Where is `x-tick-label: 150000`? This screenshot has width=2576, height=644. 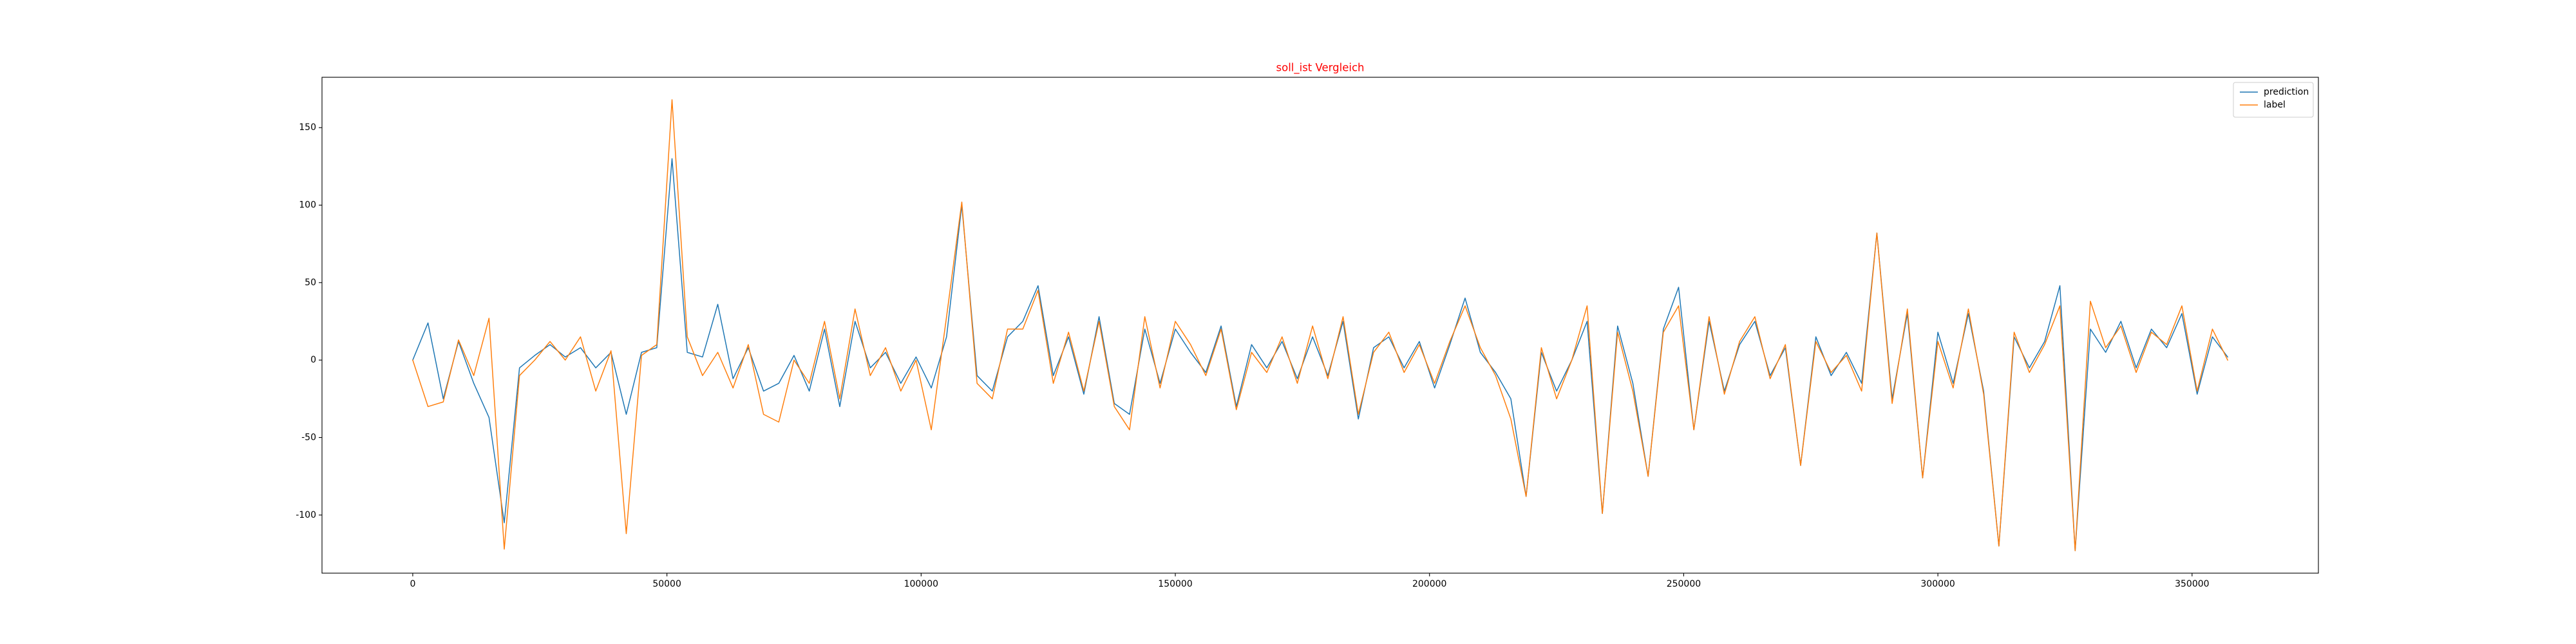
x-tick-label: 150000 is located at coordinates (1175, 584).